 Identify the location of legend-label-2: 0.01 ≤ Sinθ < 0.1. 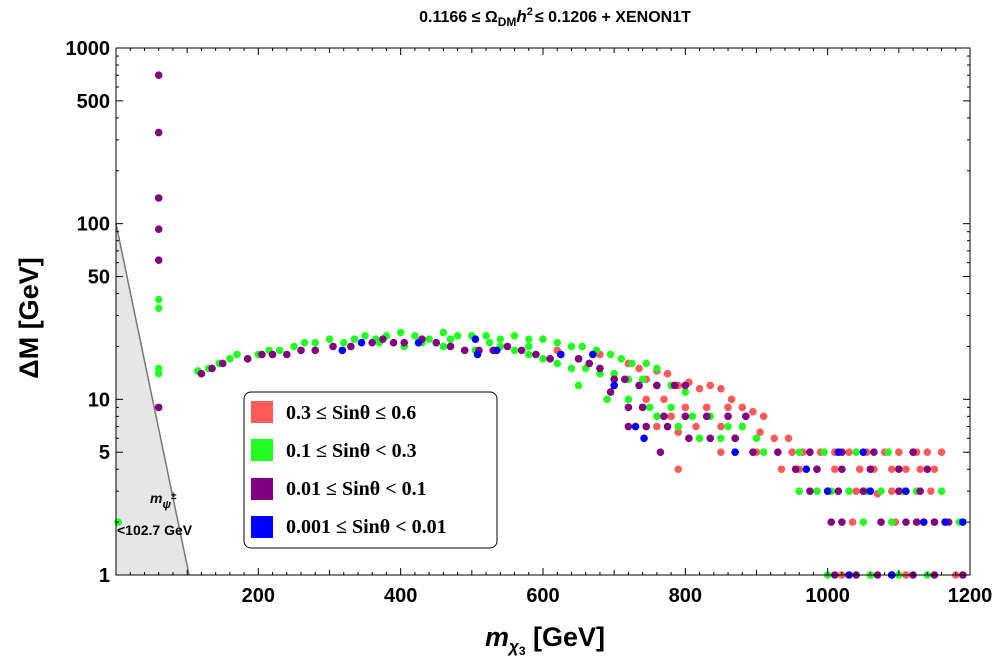
(356, 489).